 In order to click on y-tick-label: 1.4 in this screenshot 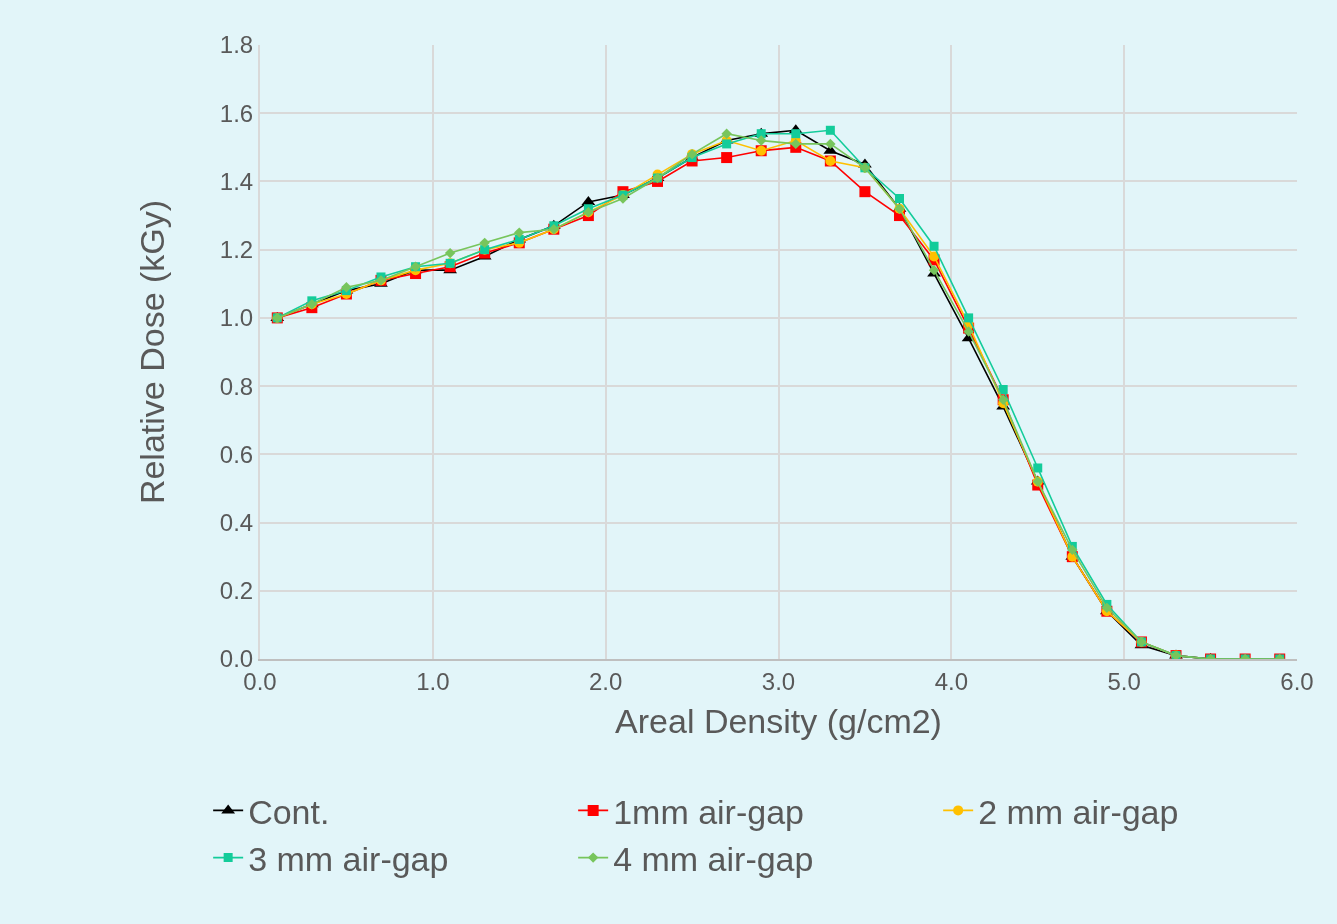, I will do `click(236, 181)`.